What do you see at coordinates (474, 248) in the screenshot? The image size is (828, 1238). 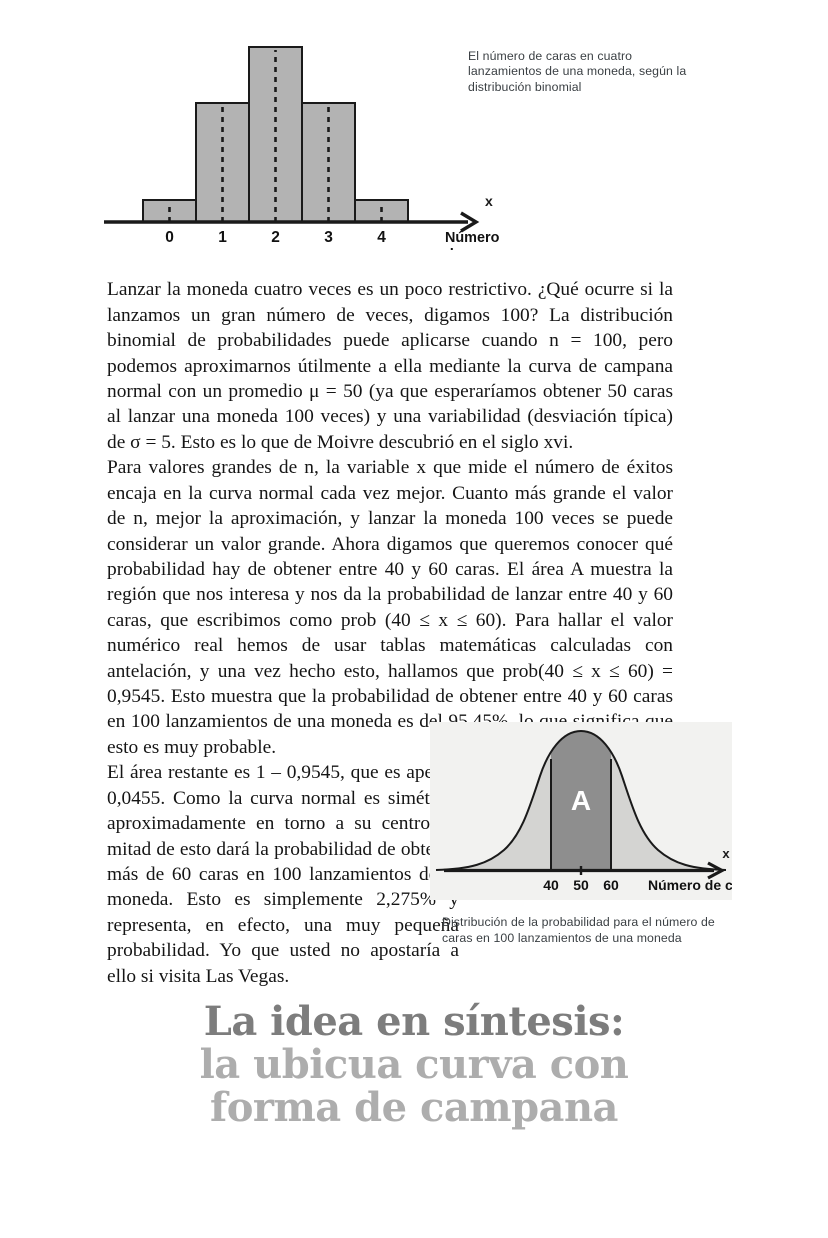 I see `axis-title-line2: de caras` at bounding box center [474, 248].